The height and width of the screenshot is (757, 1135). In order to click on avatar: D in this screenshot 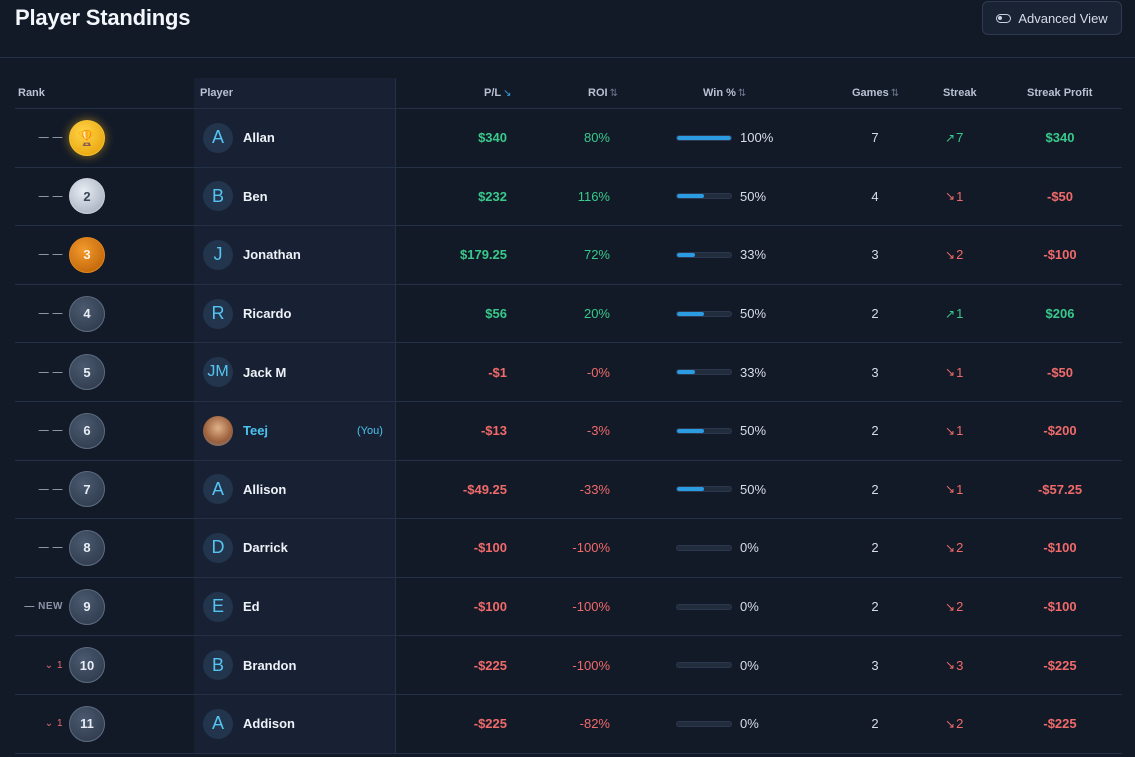, I will do `click(218, 547)`.